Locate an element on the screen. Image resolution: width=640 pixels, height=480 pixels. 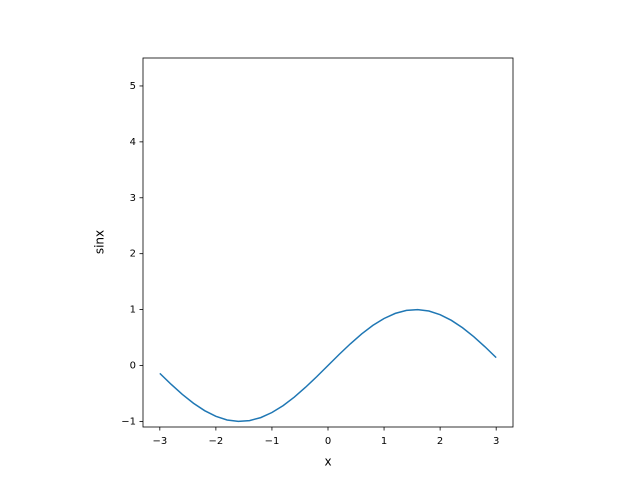
line-series is located at coordinates (328, 365).